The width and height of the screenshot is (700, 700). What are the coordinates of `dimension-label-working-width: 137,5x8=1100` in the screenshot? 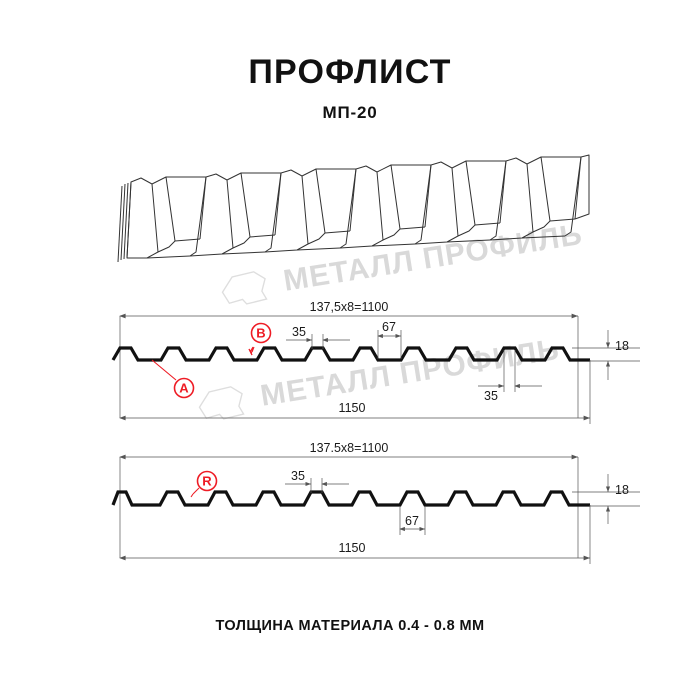 It's located at (349, 307).